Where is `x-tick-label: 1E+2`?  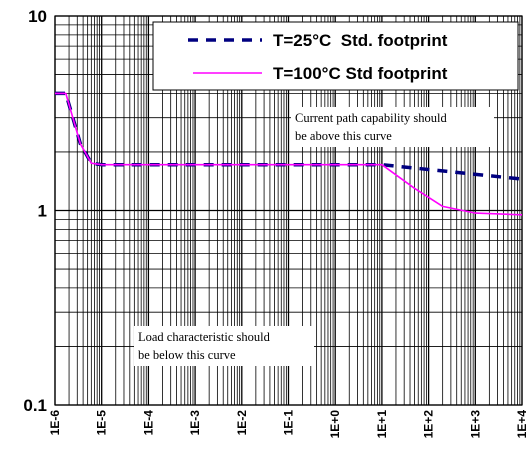 x-tick-label: 1E+2 is located at coordinates (429, 424).